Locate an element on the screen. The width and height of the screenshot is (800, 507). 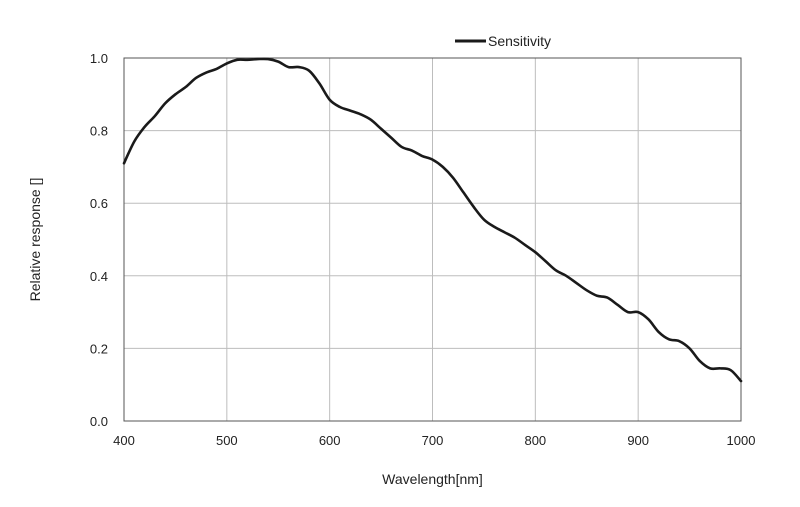
x-axis-ticks: 400 500 600 700 800 900 1000 is located at coordinates (434, 440).